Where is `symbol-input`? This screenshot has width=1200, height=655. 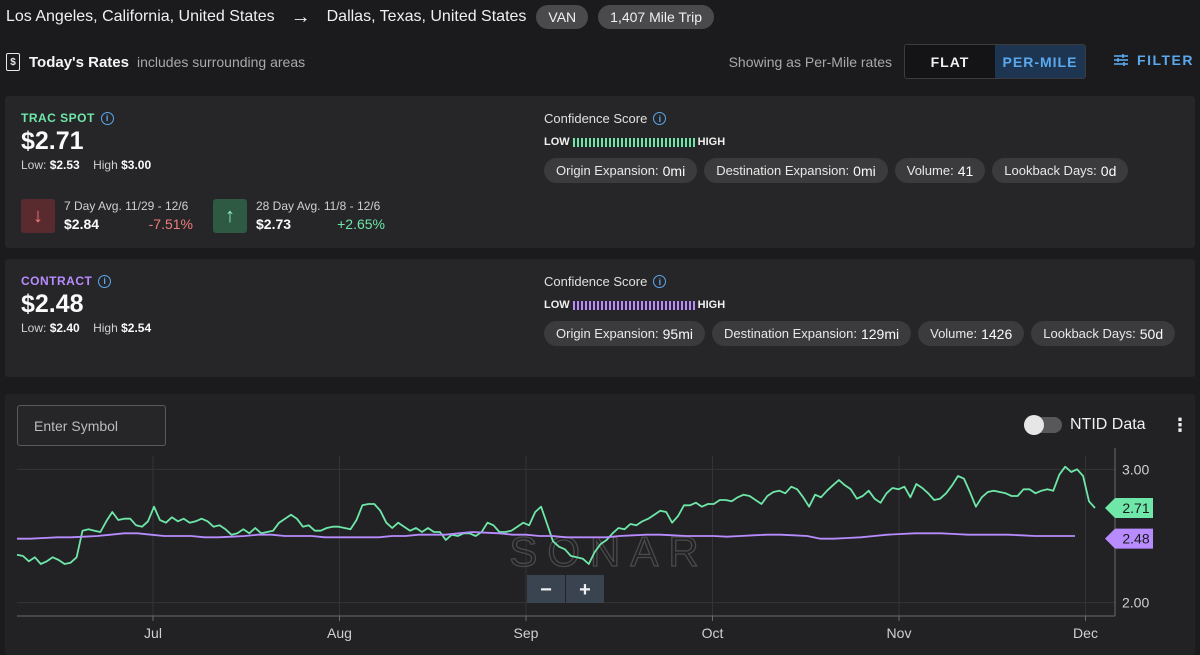
symbol-input is located at coordinates (91, 425).